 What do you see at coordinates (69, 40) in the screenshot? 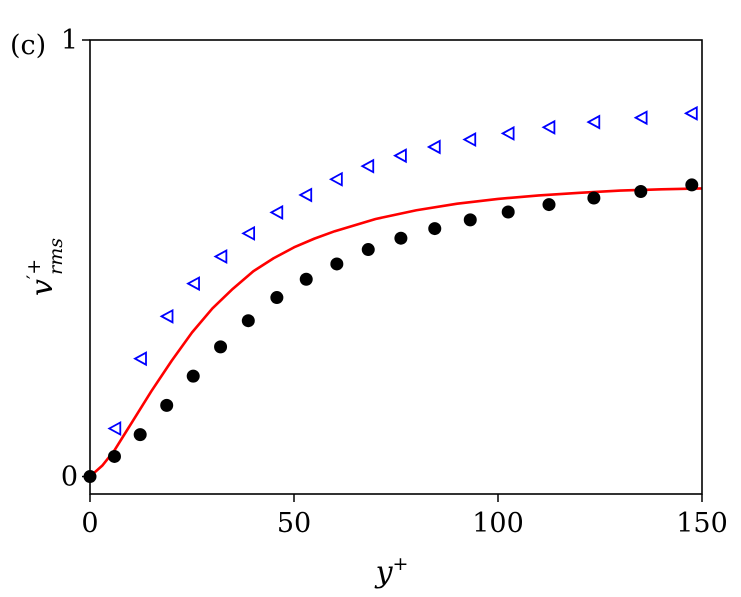
I see `y-tick-label: 1` at bounding box center [69, 40].